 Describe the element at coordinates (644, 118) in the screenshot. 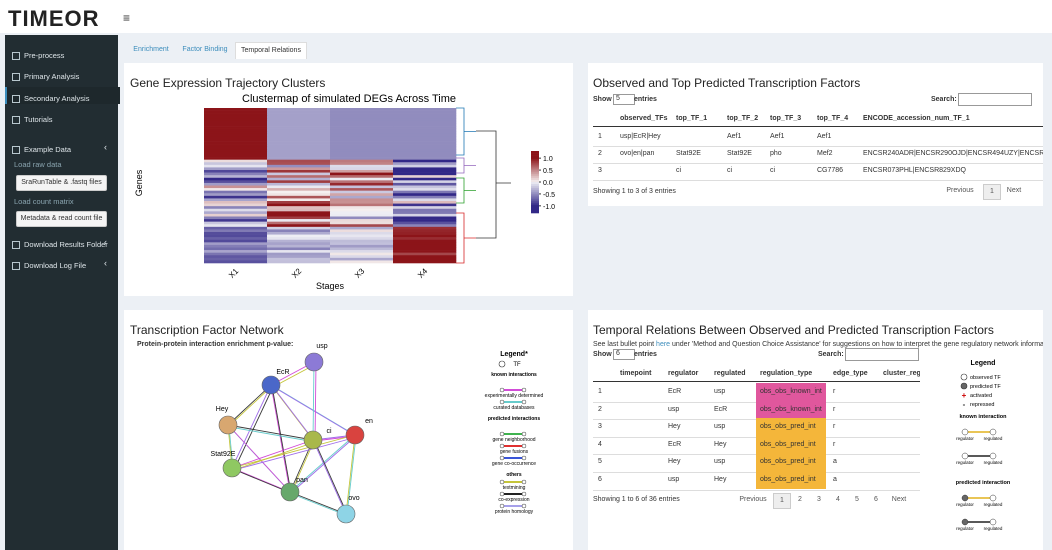

I see `column-header: observed_TFs` at that location.